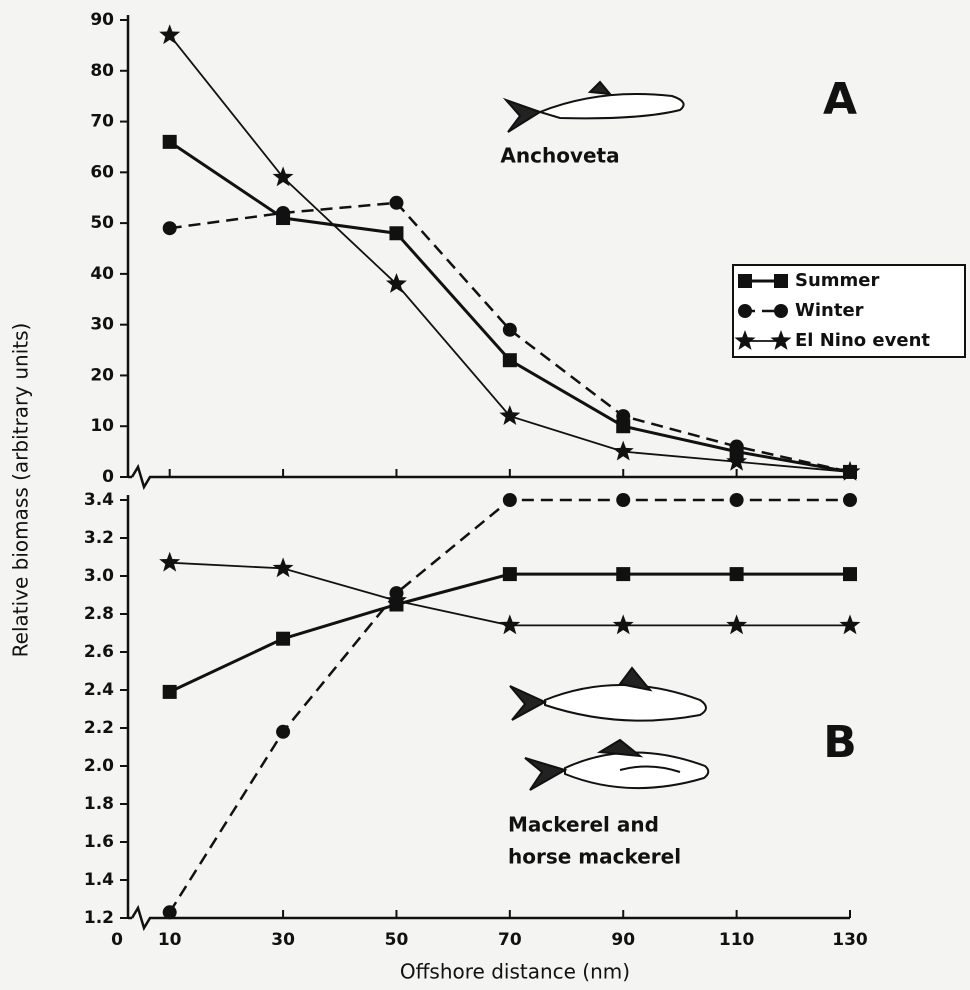  Describe the element at coordinates (397, 940) in the screenshot. I see `x-tick-label: 50` at that location.